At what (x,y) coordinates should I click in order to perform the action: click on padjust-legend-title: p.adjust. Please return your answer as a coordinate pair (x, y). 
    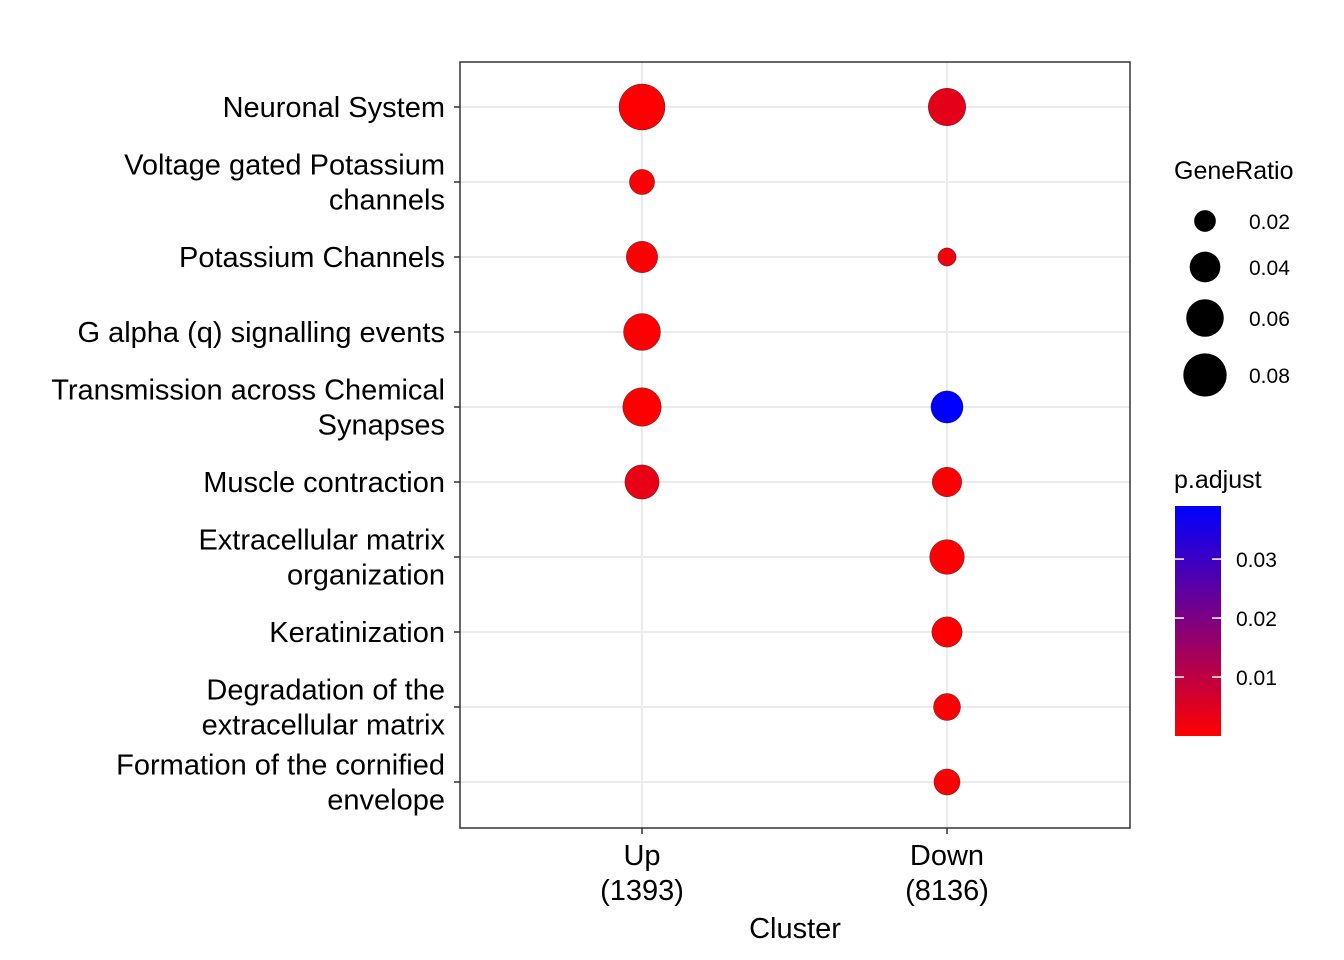
    Looking at the image, I should click on (1218, 480).